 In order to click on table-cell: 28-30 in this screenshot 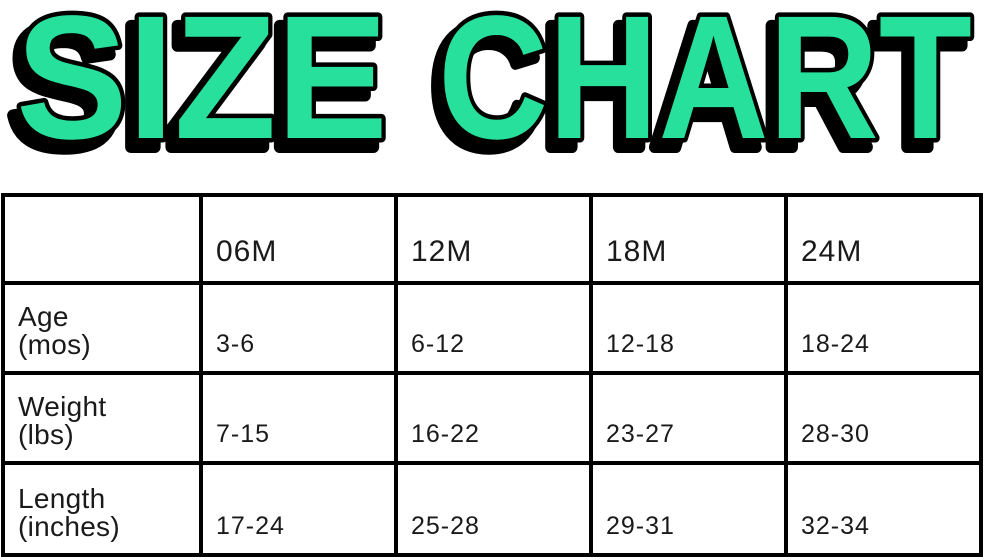, I will do `click(883, 418)`.